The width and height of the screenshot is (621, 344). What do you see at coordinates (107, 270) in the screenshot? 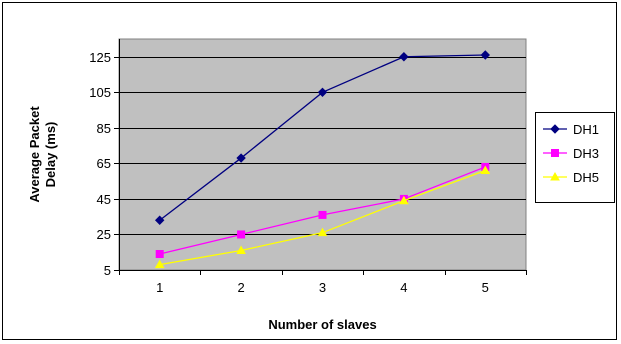
I see `y-tick-label: 5` at bounding box center [107, 270].